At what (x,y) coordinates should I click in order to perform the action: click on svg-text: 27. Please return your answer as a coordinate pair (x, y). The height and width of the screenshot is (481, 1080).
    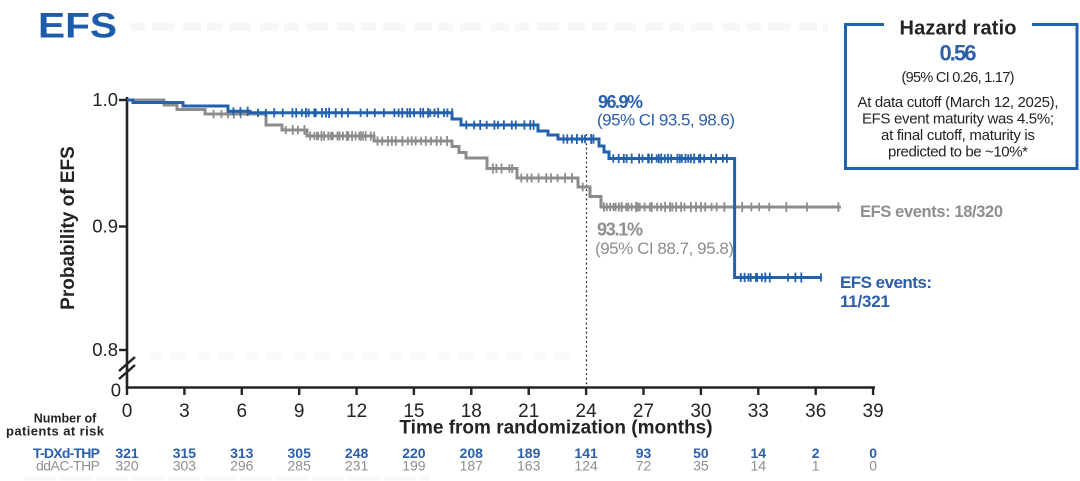
    Looking at the image, I should click on (643, 411).